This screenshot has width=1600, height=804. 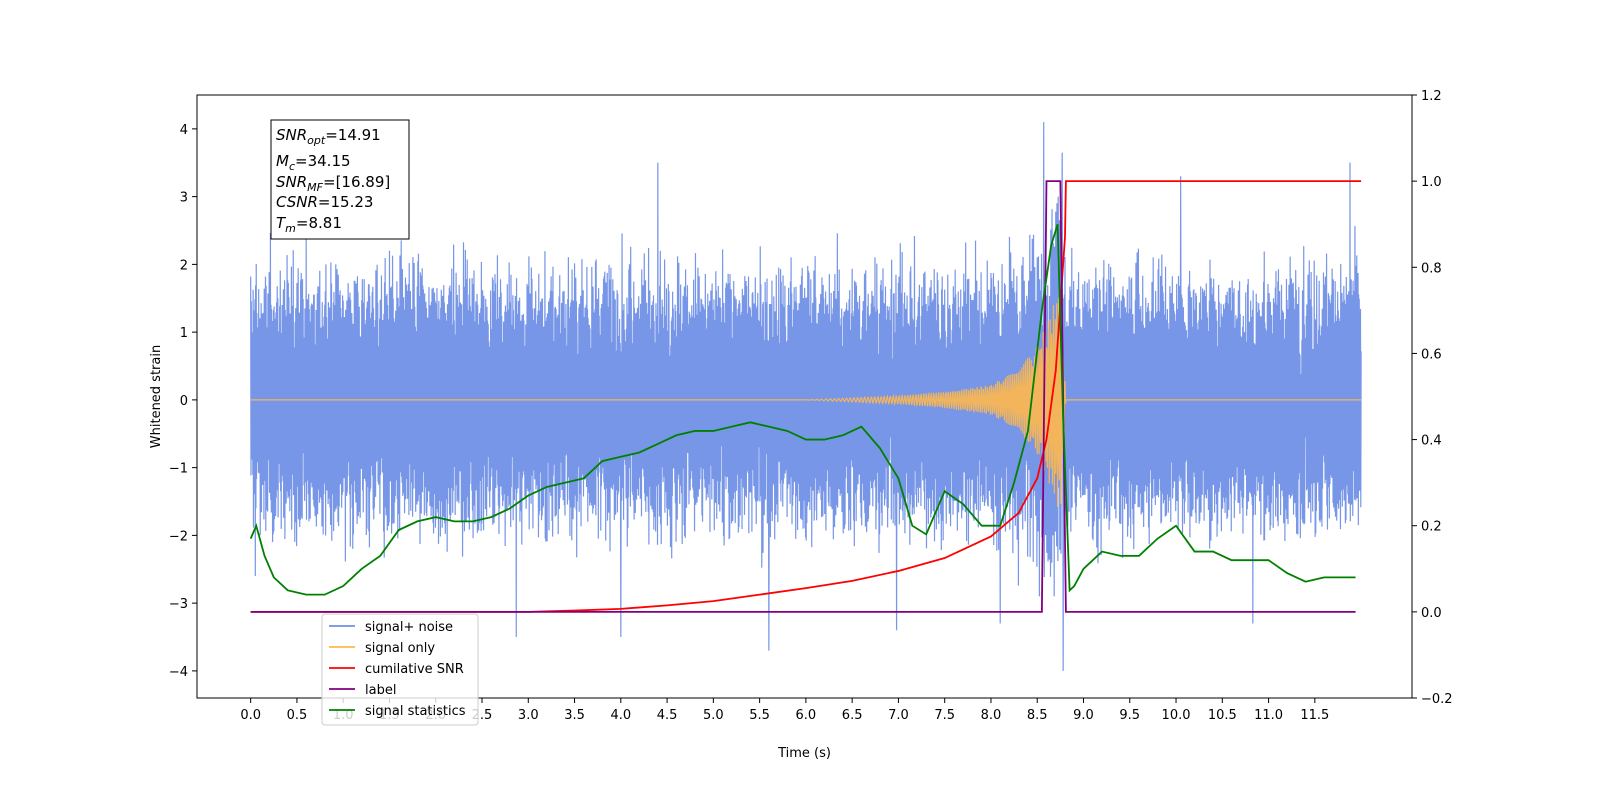 What do you see at coordinates (1431, 96) in the screenshot?
I see `y-right-tick-label: 1.2` at bounding box center [1431, 96].